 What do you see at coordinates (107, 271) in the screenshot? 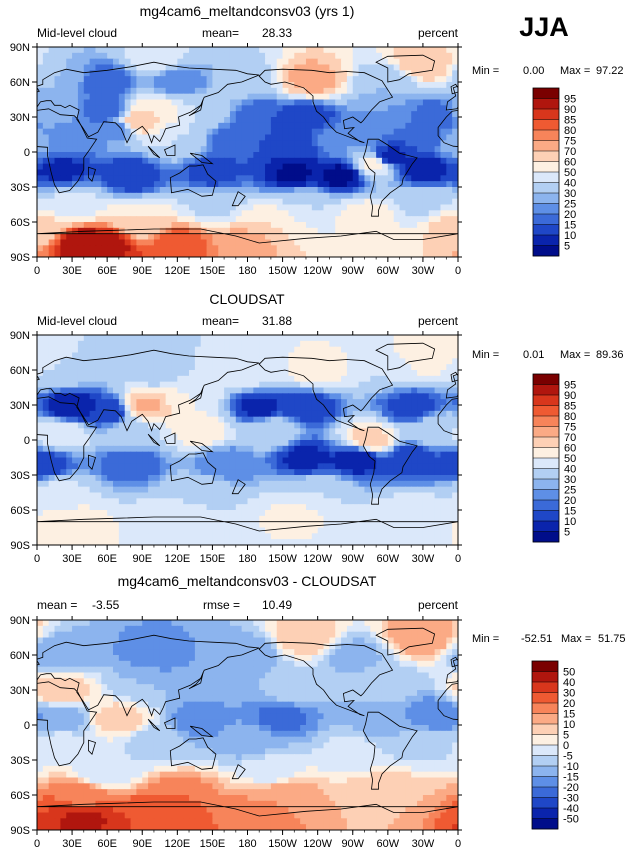
I see `x-tick-label: 60E` at bounding box center [107, 271].